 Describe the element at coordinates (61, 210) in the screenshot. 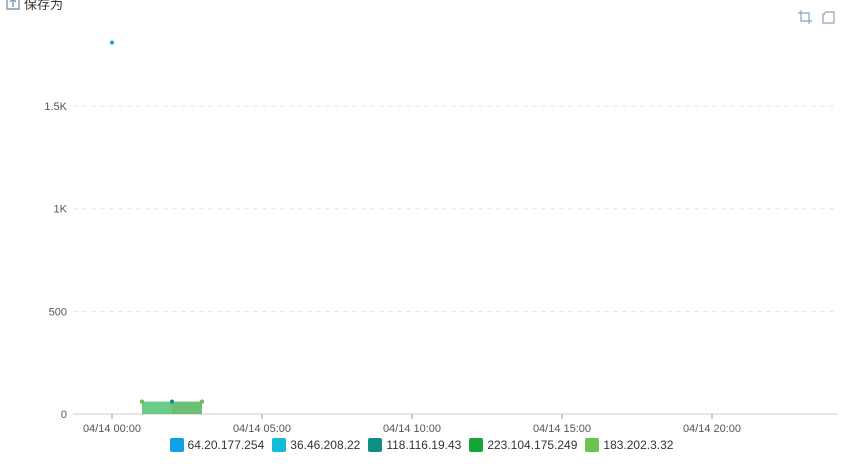

I see `y-tick-label: 1K` at that location.